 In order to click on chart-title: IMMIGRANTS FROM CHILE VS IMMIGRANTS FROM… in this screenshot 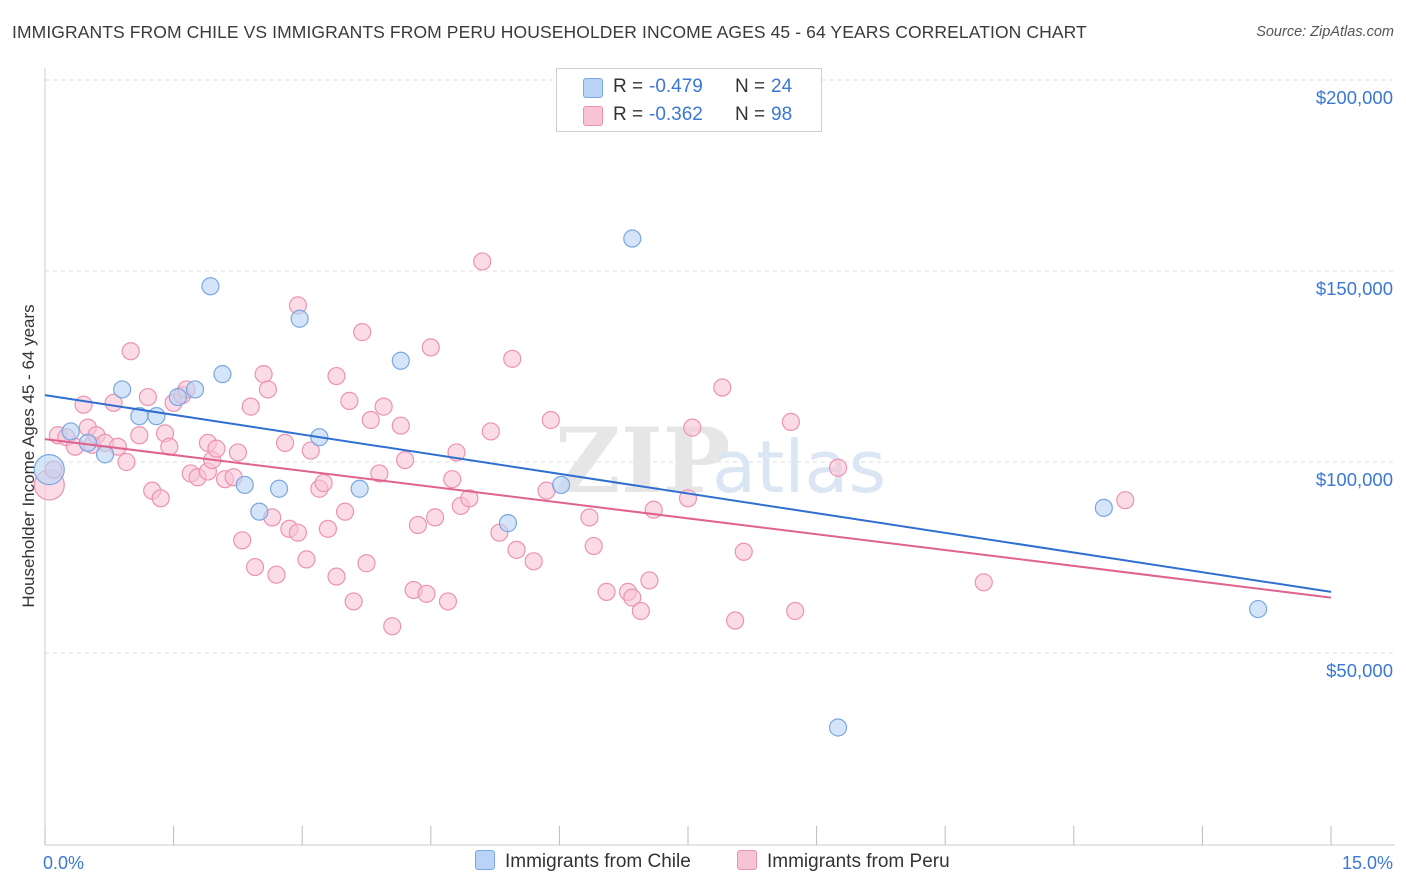, I will do `click(549, 32)`.